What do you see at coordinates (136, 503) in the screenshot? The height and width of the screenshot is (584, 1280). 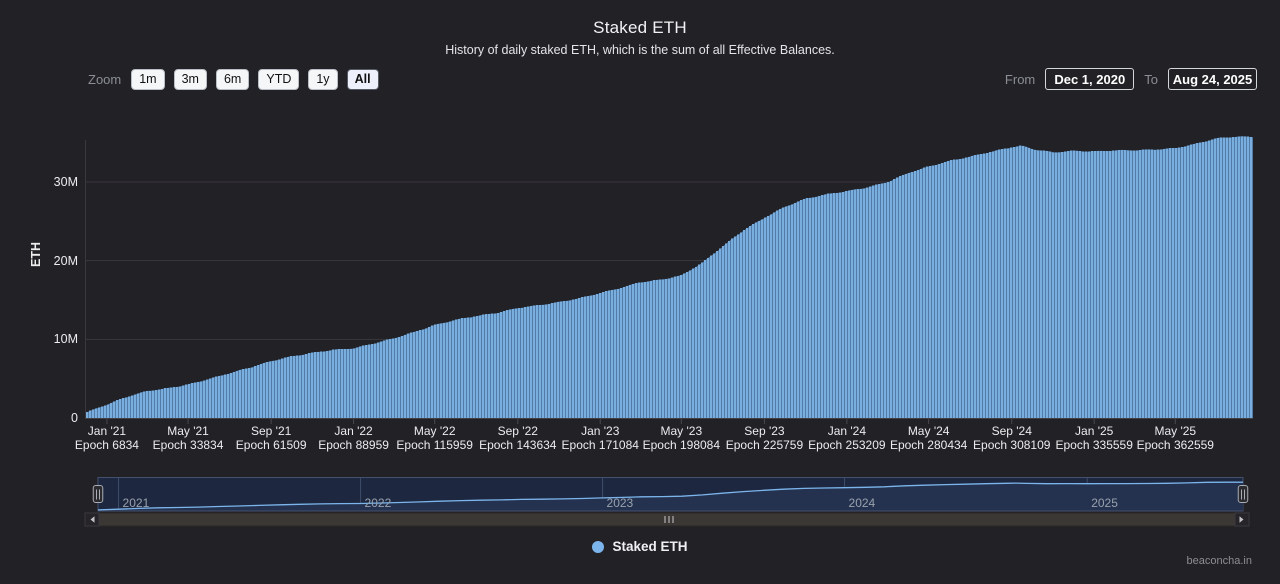 I see `navigator-year-label: 2021` at bounding box center [136, 503].